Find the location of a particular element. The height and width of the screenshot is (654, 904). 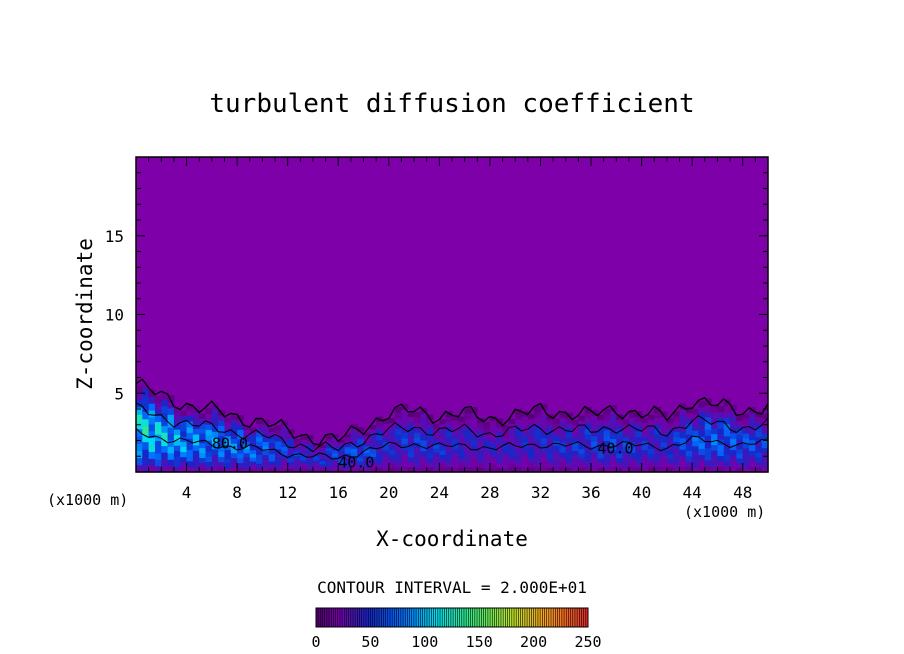

colorbar-tick-label: 0 is located at coordinates (315, 642).